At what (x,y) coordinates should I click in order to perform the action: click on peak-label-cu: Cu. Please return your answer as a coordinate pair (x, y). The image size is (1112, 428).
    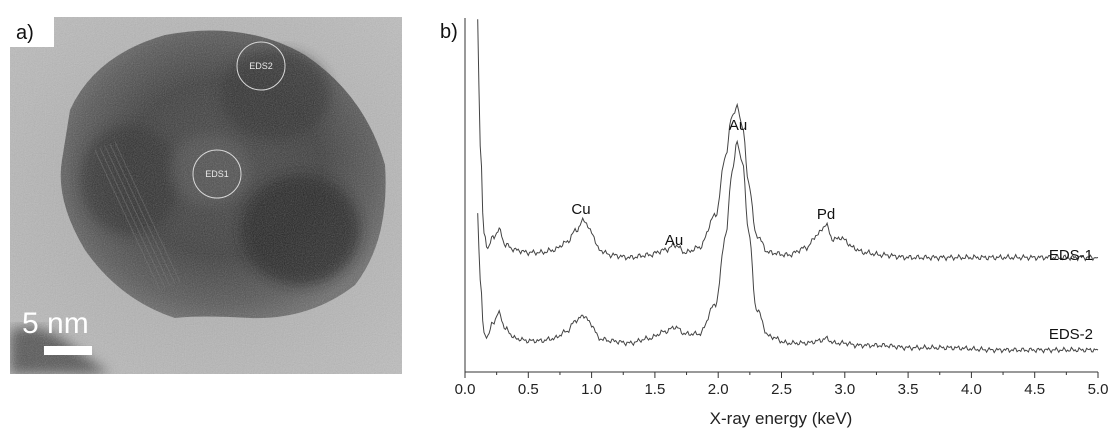
    Looking at the image, I should click on (580, 209).